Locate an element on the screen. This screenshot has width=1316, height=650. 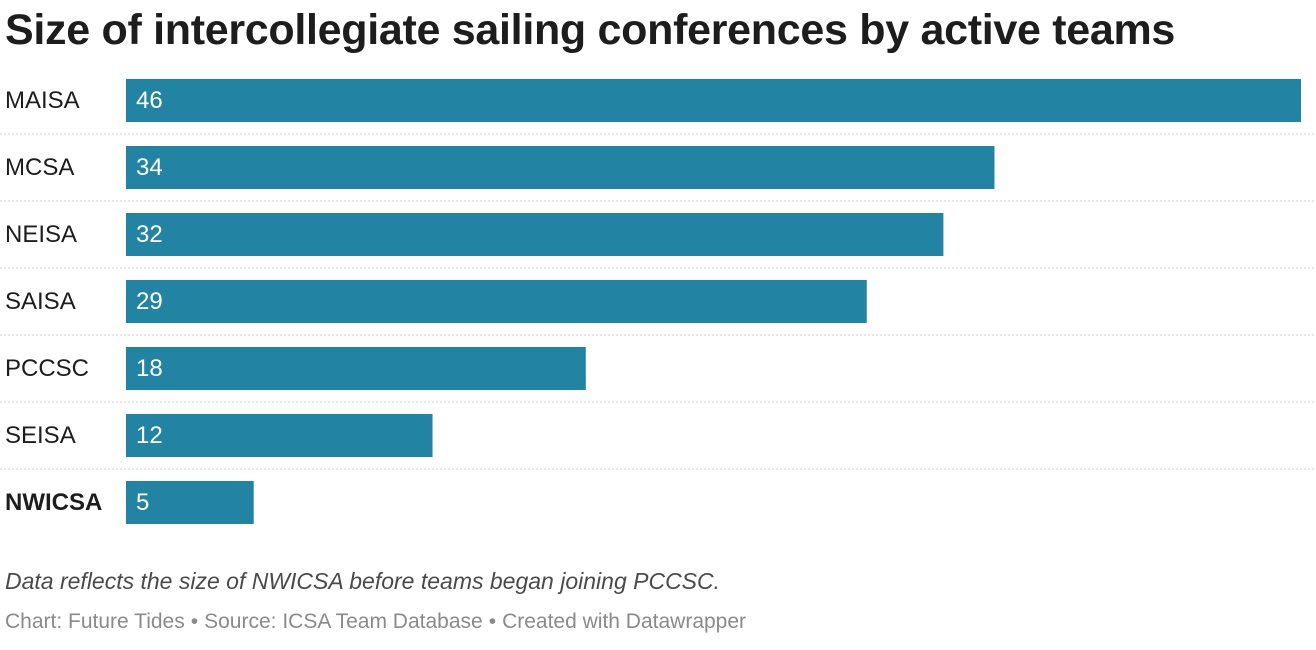
category-label: MCSA is located at coordinates (39, 167).